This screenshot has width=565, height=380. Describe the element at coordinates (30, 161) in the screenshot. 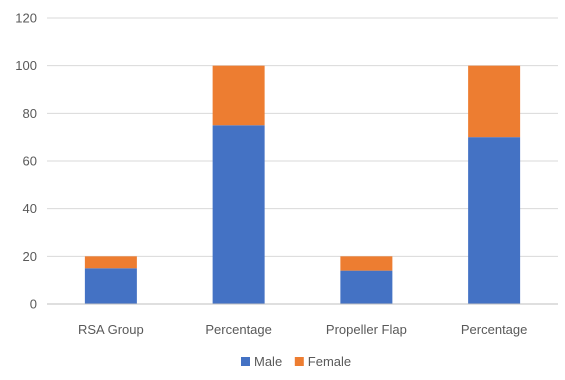

I see `y-tick-label: 60` at that location.